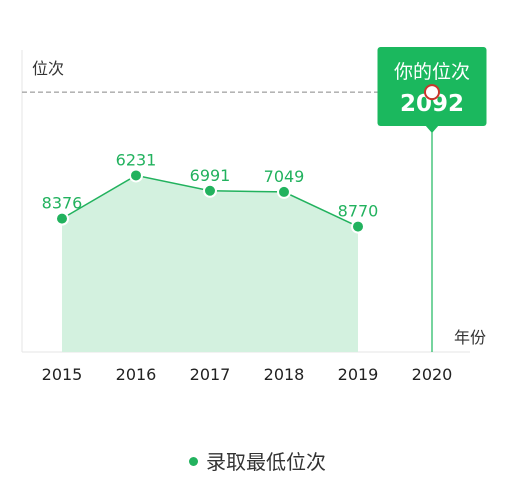 The height and width of the screenshot is (504, 515). Describe the element at coordinates (136, 159) in the screenshot. I see `data-label-2016: 6231` at that location.